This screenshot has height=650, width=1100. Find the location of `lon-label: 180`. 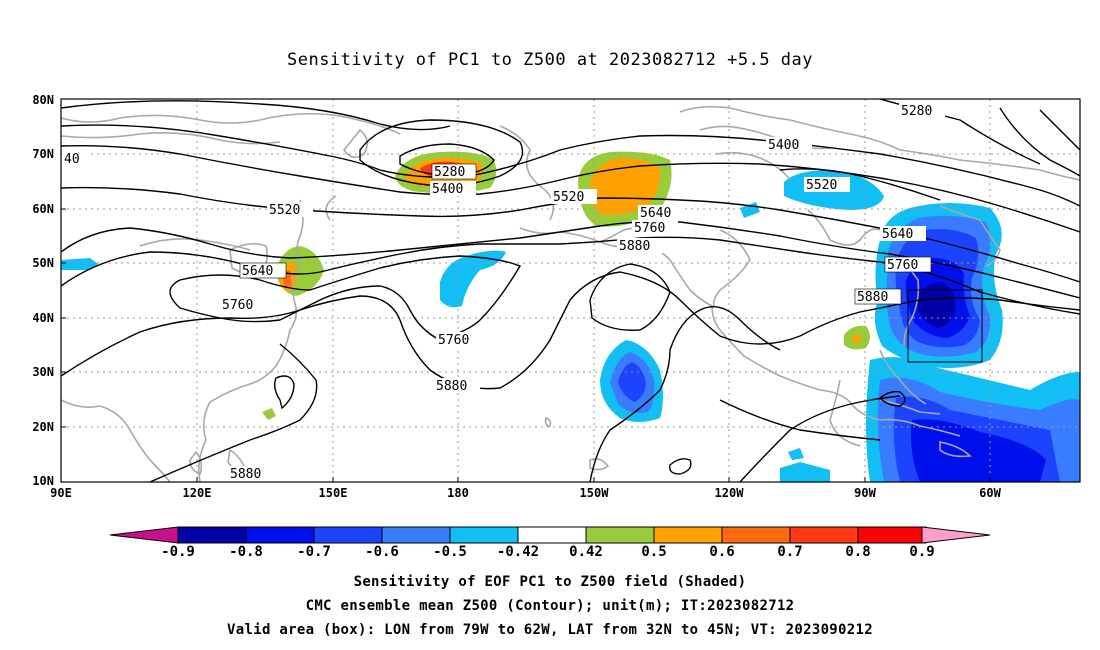

lon-label: 180 is located at coordinates (458, 493).